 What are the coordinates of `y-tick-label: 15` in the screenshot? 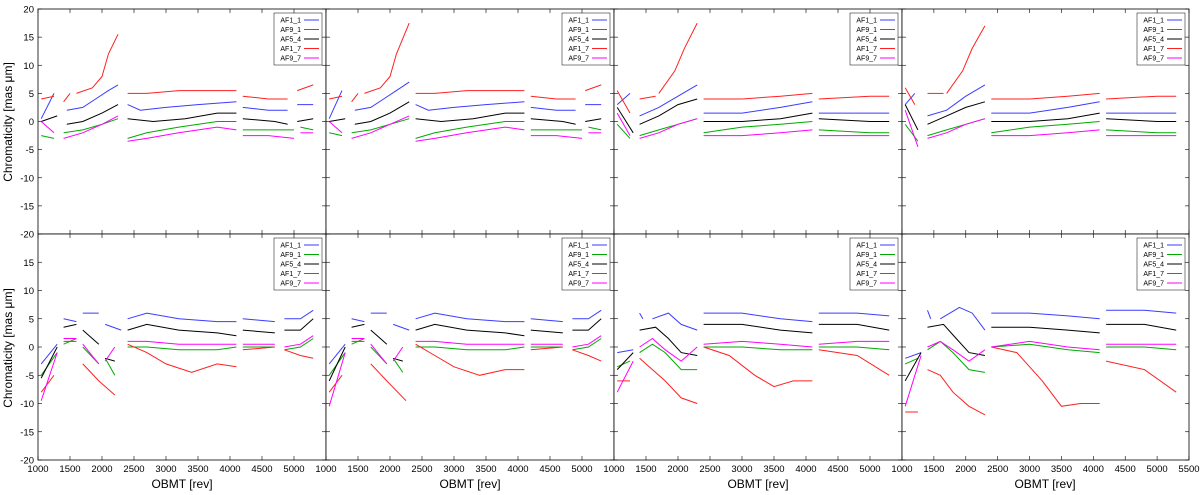 It's located at (28, 38).